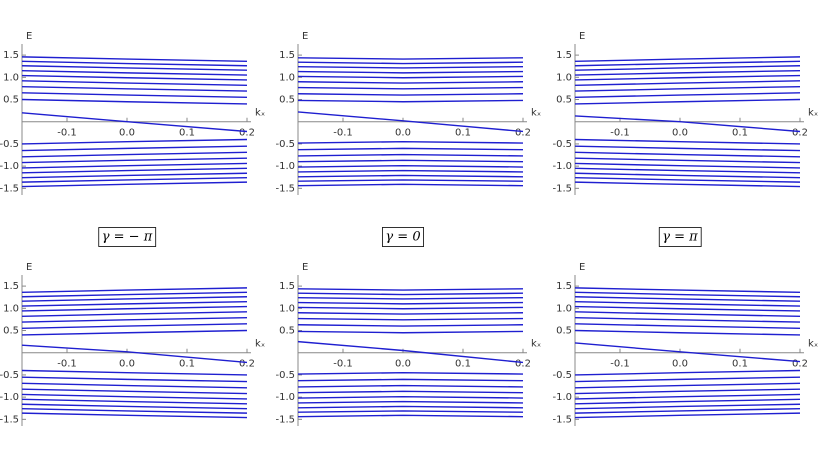  I want to click on caption: γ = π, so click(680, 237).